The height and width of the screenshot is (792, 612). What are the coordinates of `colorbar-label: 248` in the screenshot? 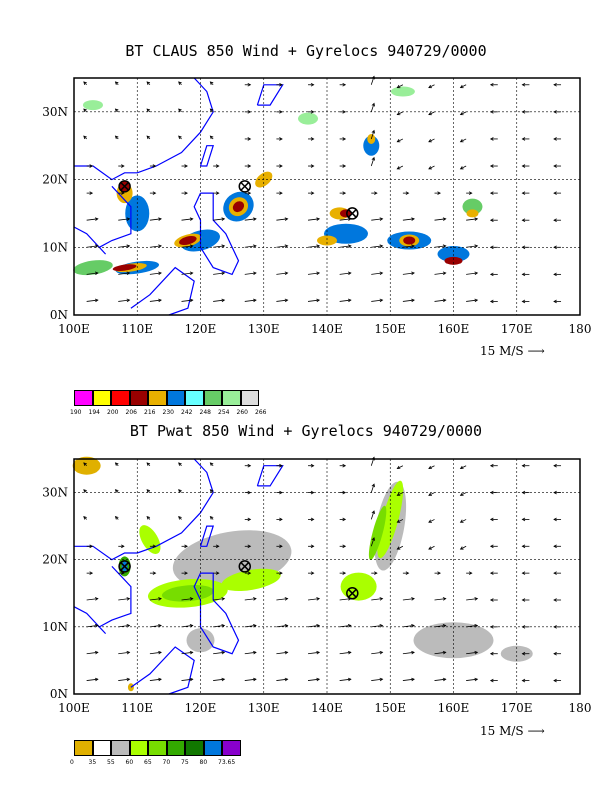 It's located at (205, 412).